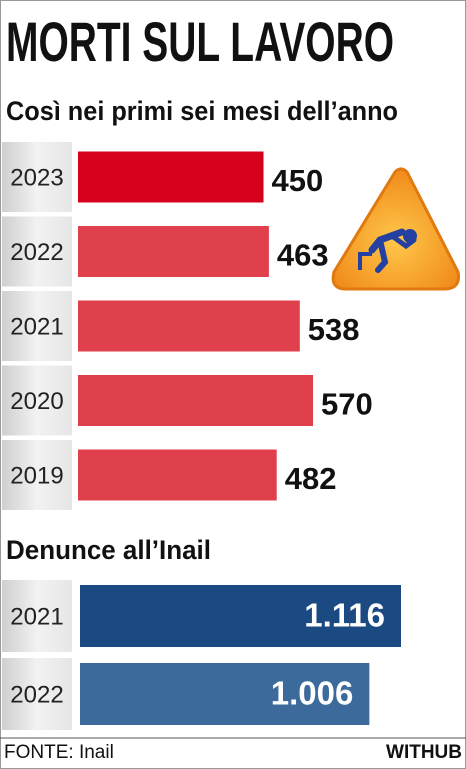 The image size is (466, 769). Describe the element at coordinates (424, 752) in the screenshot. I see `brand: WITHUB` at that location.